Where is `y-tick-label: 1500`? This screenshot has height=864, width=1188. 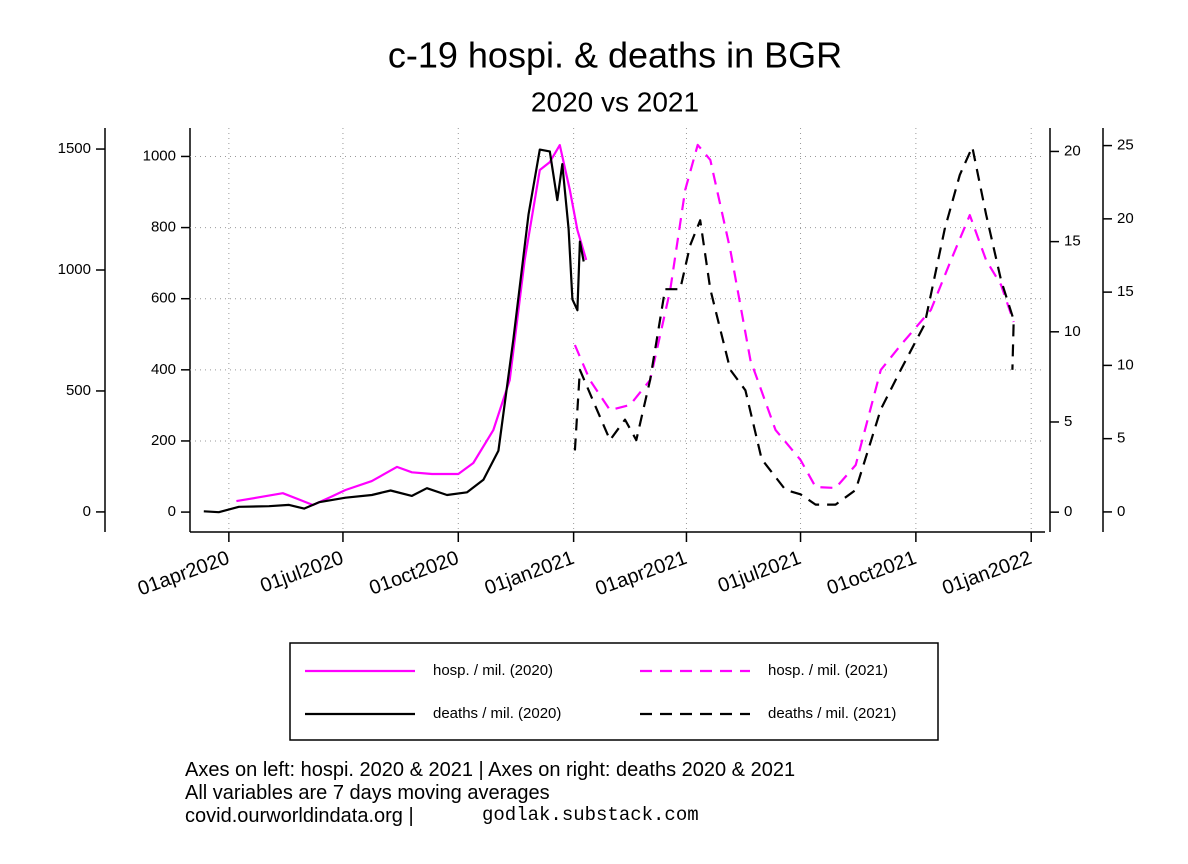
y-tick-label: 1500 is located at coordinates (74, 148).